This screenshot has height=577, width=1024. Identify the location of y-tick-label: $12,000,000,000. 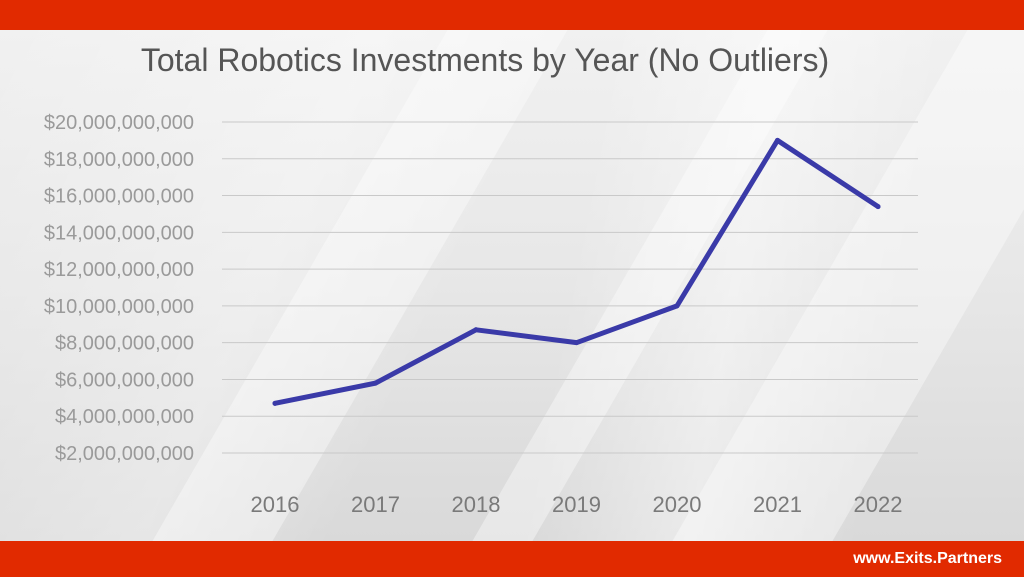
(119, 270).